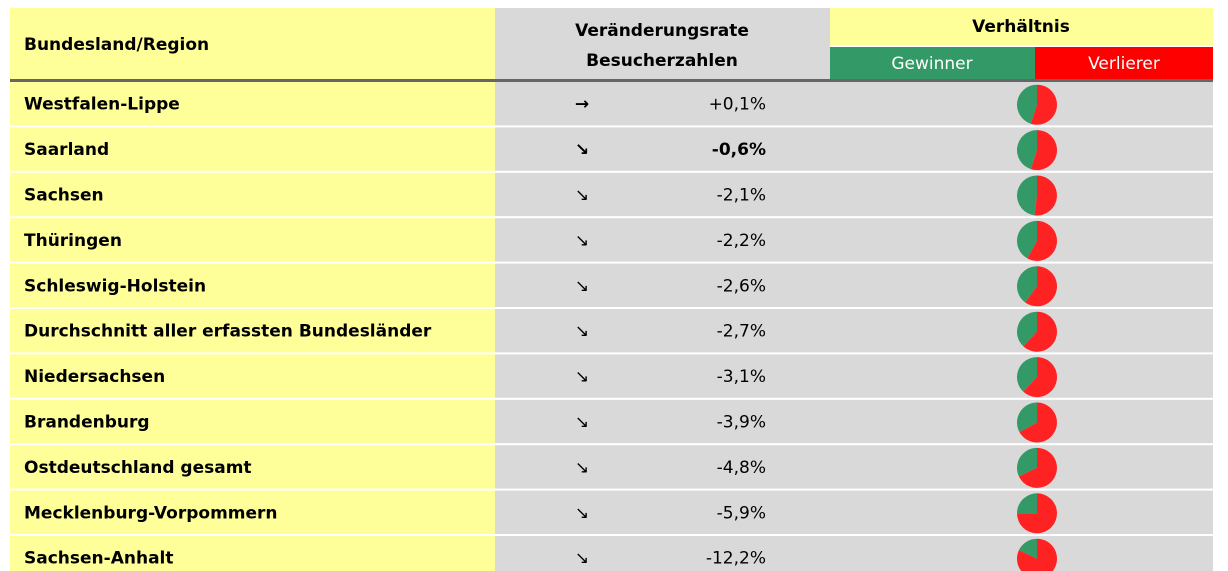 The width and height of the screenshot is (1228, 571). I want to click on region: Ostdeutschland gesamt, so click(138, 468).